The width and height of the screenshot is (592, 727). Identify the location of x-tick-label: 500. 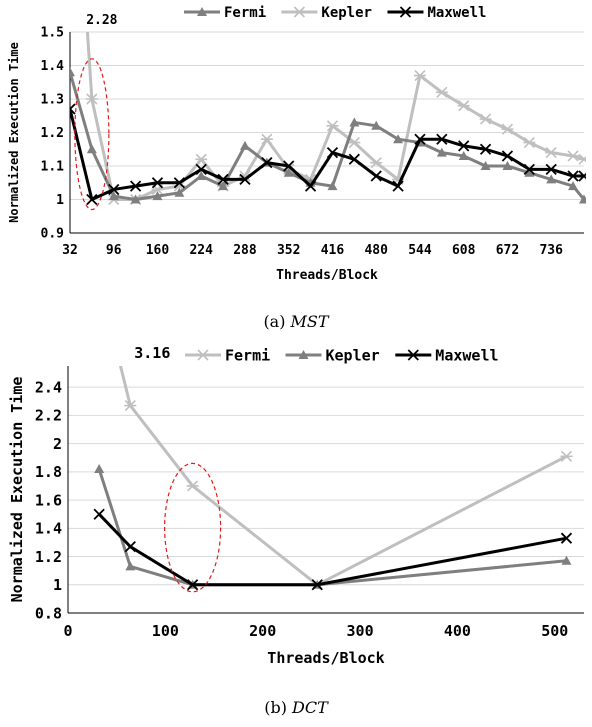
(554, 631).